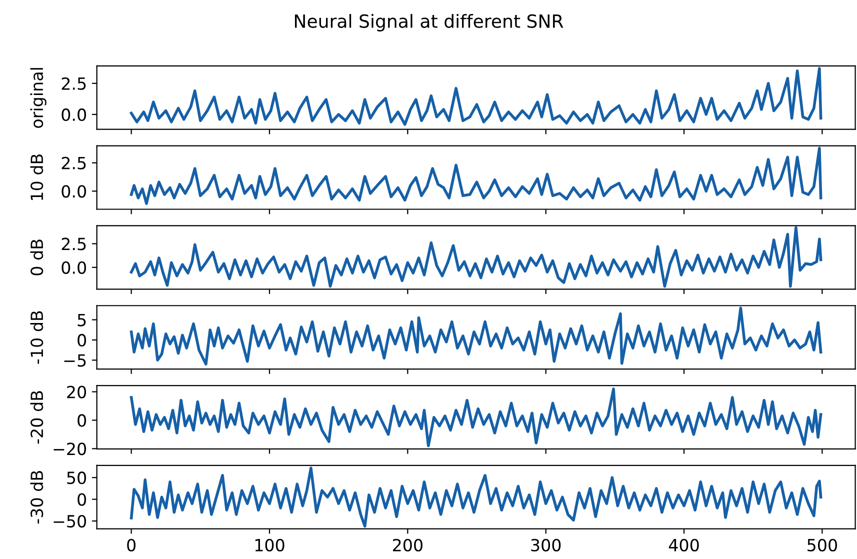  Describe the element at coordinates (37, 497) in the screenshot. I see `y-axis-title: -30 dB` at that location.